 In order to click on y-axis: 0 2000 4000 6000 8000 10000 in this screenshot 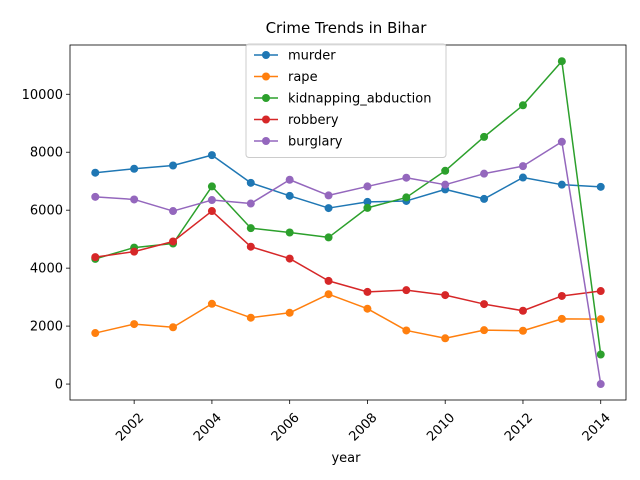, I will do `click(46, 240)`.